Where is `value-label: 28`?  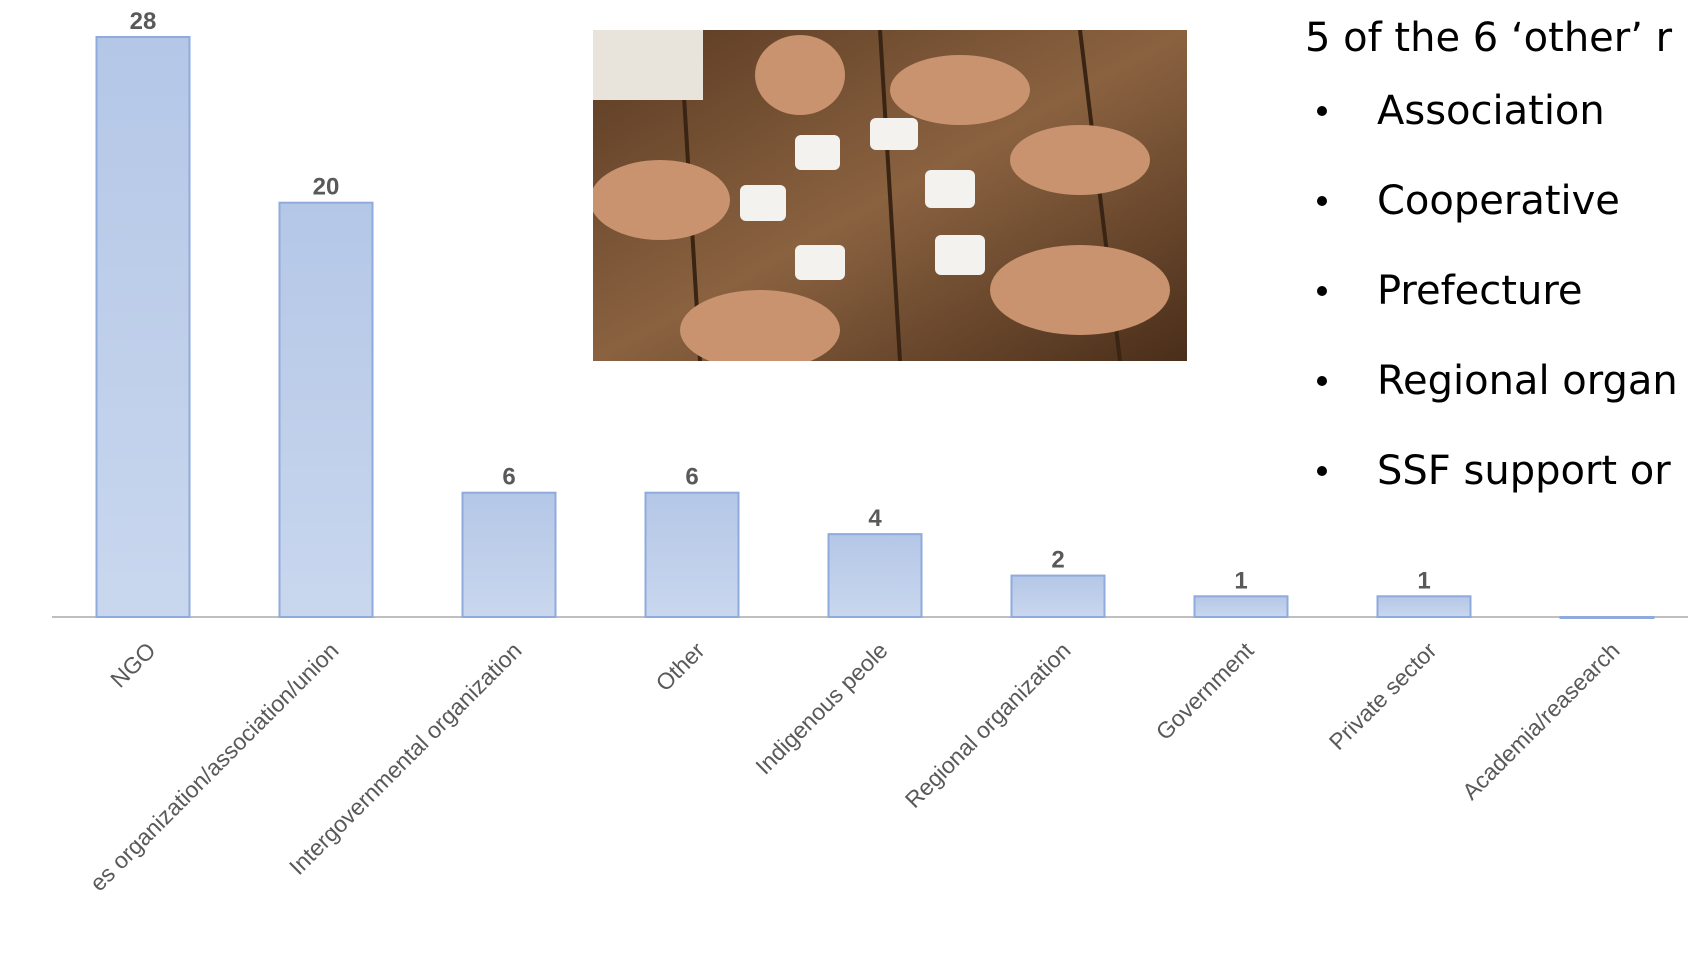
value-label: 28 is located at coordinates (143, 21).